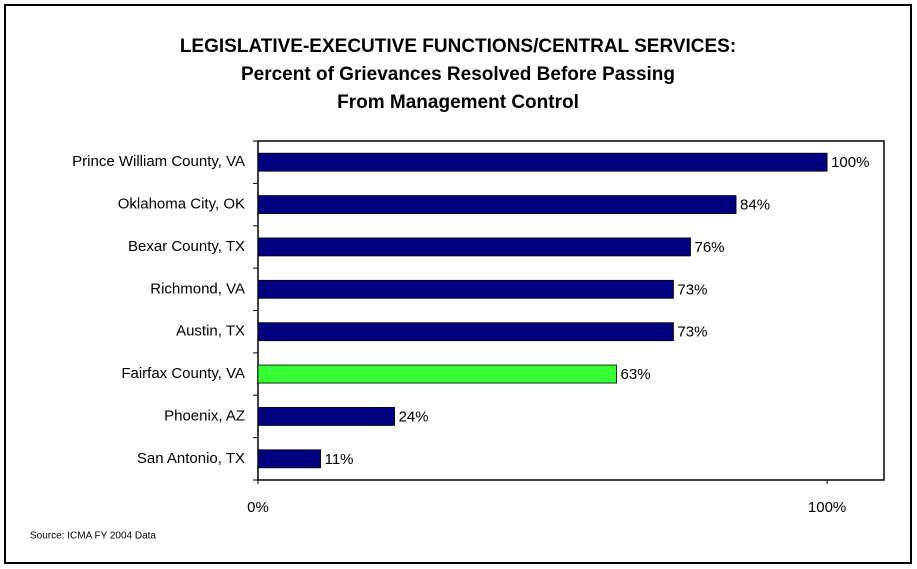  Describe the element at coordinates (458, 102) in the screenshot. I see `chart-title: From Management Control` at that location.